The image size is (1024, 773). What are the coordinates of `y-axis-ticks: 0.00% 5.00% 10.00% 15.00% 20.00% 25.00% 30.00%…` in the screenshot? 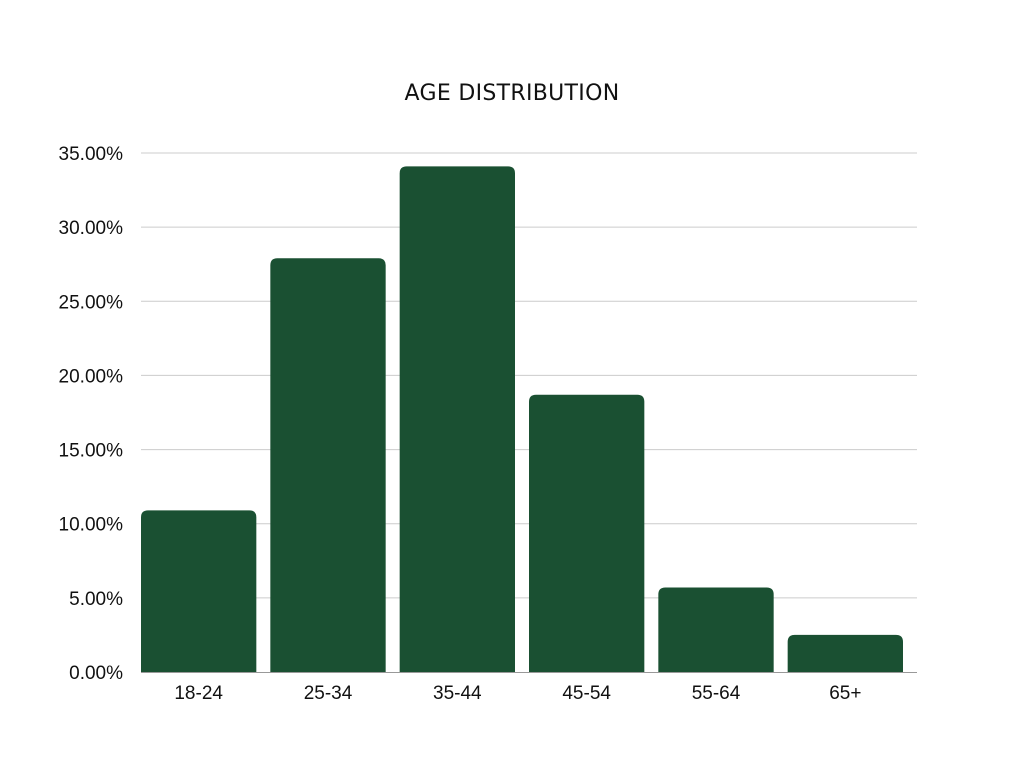 It's located at (91, 414).